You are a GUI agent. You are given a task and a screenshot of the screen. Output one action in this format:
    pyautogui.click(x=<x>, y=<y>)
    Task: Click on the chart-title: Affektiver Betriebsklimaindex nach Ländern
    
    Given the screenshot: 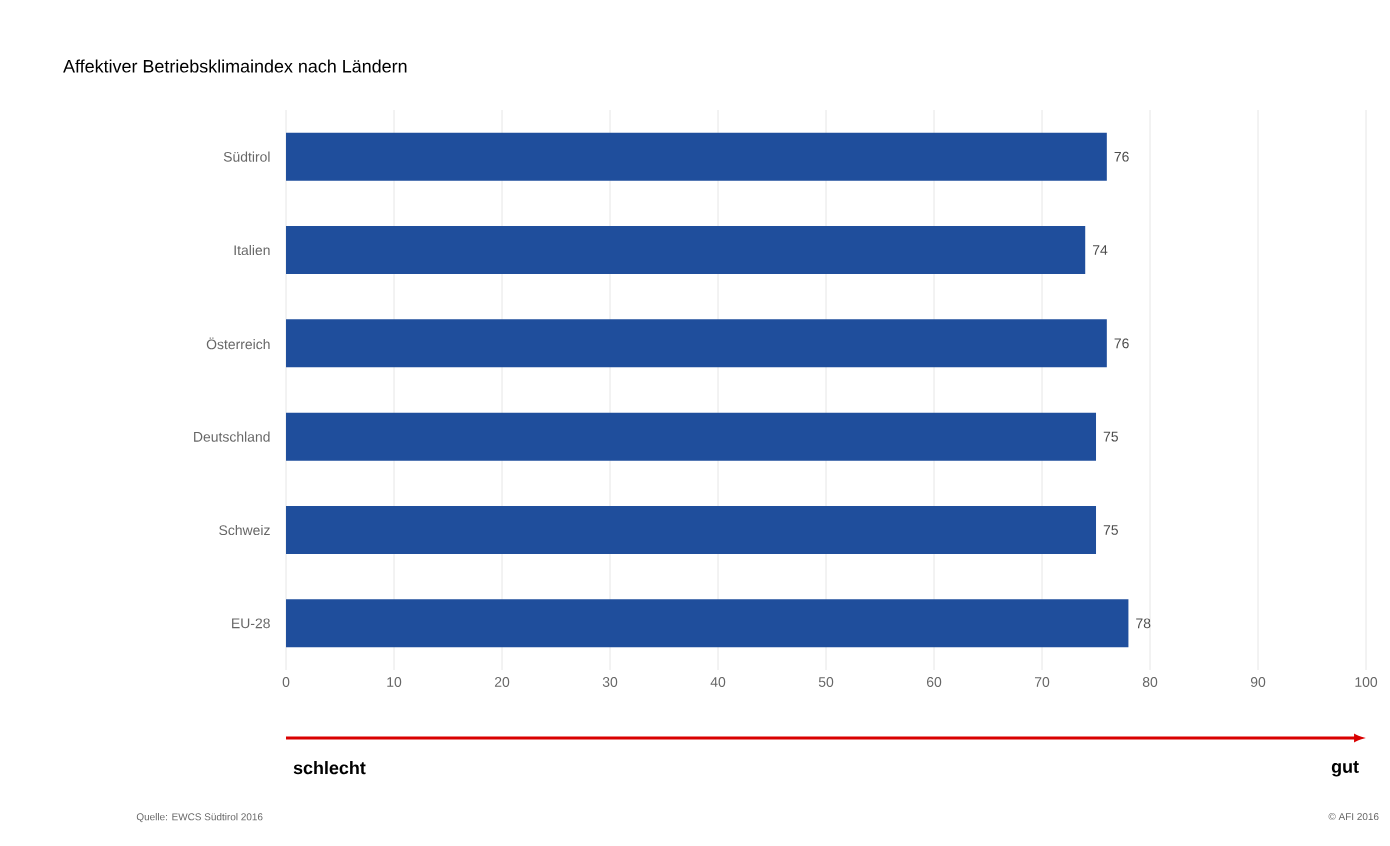 What is the action you would take?
    pyautogui.click(x=235, y=66)
    